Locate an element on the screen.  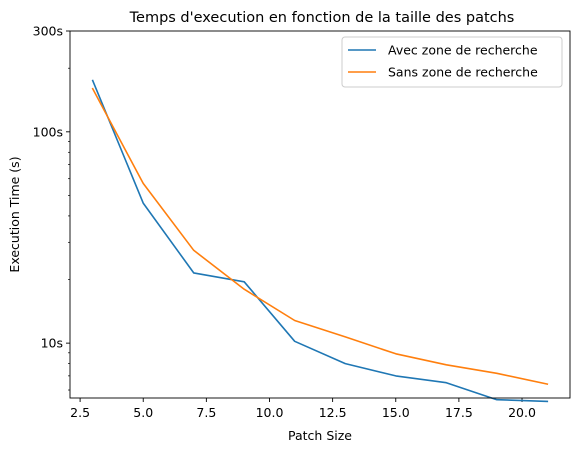
x-tick-label: 17.5 is located at coordinates (459, 412).